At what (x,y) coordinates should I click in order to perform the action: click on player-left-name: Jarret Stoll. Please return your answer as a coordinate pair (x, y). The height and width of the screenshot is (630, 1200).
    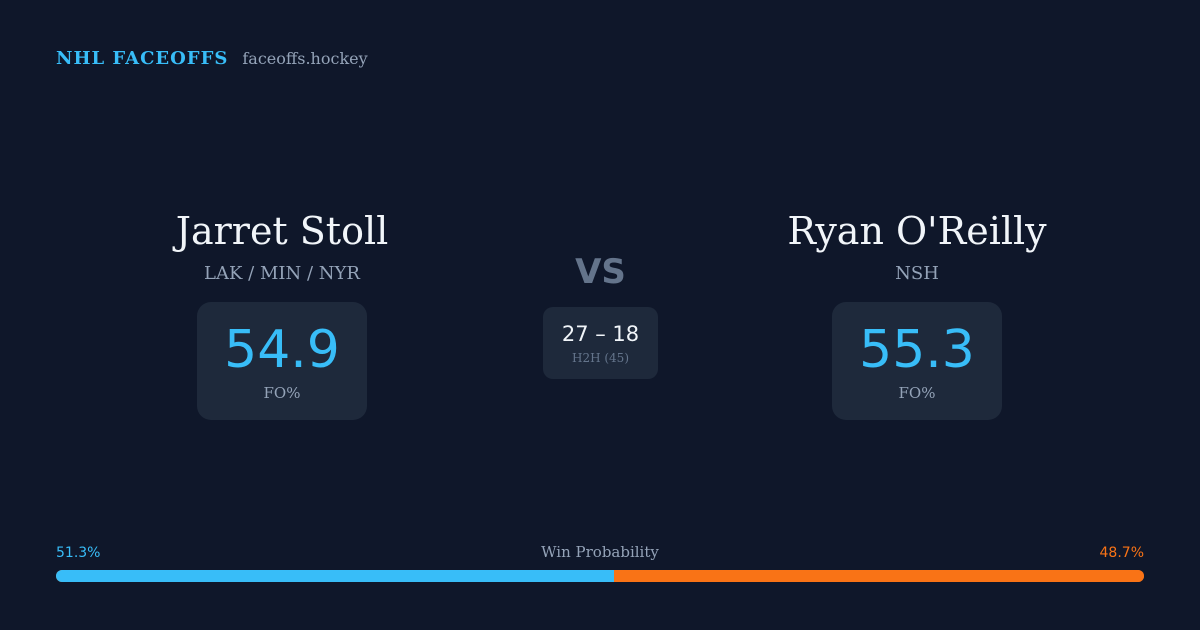
    Looking at the image, I should click on (282, 231).